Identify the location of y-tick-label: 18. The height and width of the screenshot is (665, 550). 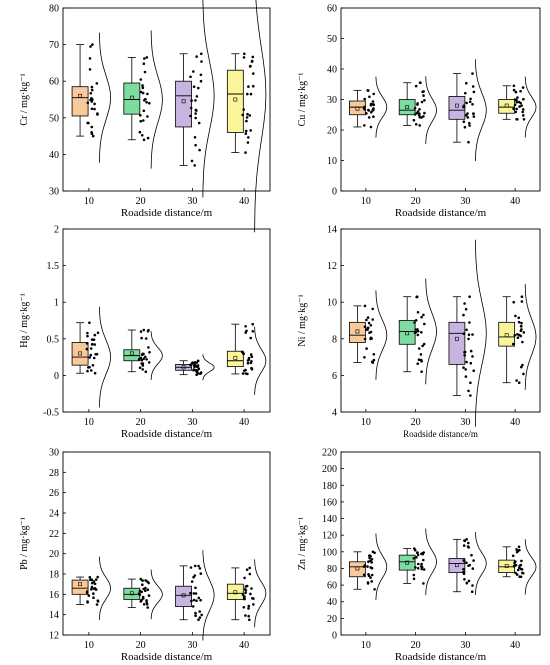
(54, 575).